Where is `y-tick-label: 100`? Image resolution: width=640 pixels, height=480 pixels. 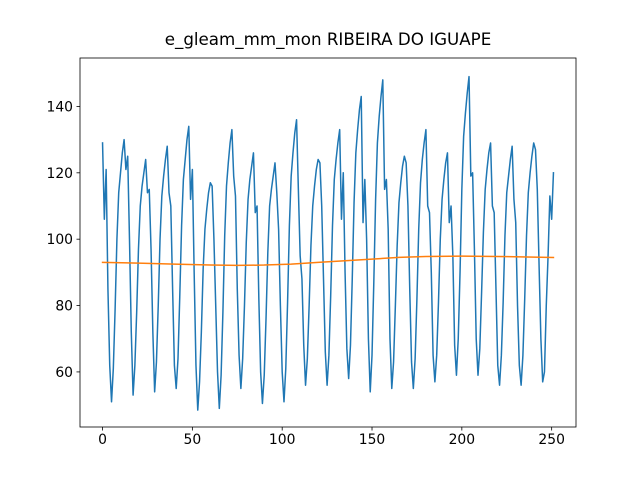 y-tick-label: 100 is located at coordinates (59, 240).